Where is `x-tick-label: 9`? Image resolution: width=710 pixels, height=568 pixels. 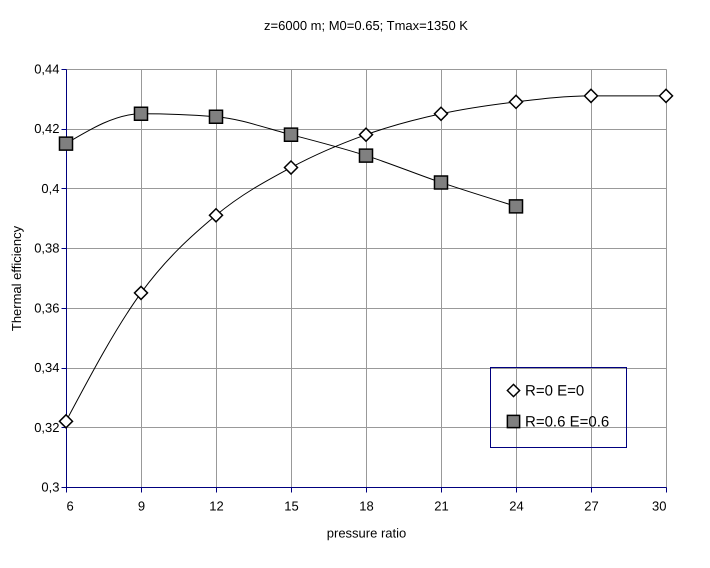
x-tick-label: 9 is located at coordinates (142, 506).